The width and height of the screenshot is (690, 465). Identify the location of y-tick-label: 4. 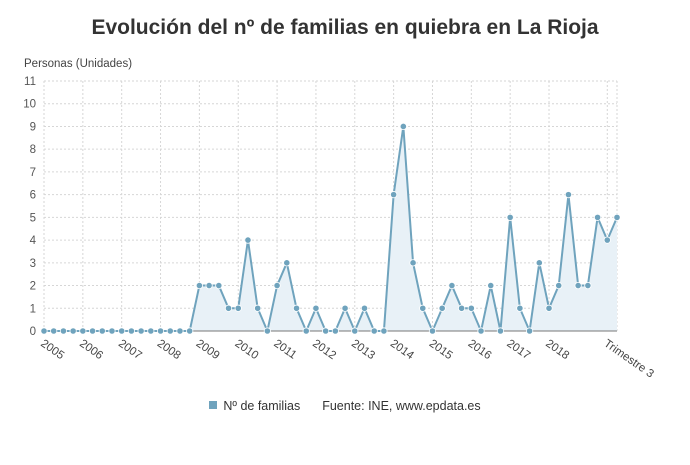
(33, 241).